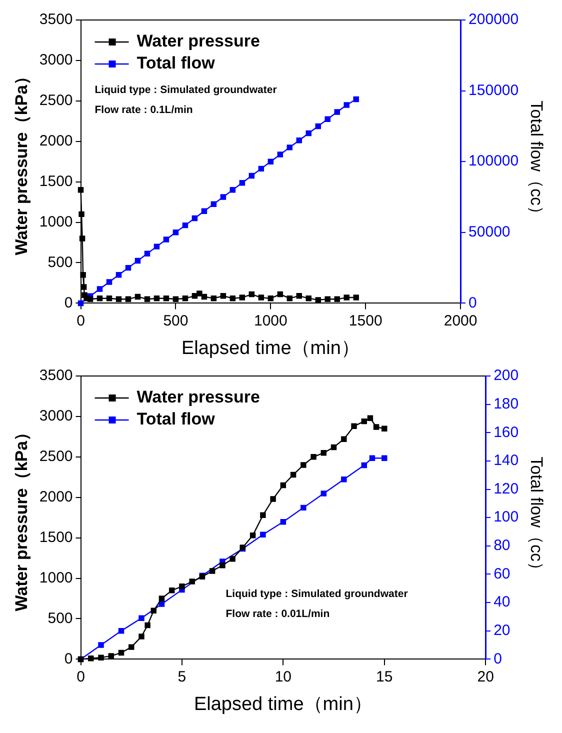  Describe the element at coordinates (506, 403) in the screenshot. I see `y2-tick-label: 180` at that location.